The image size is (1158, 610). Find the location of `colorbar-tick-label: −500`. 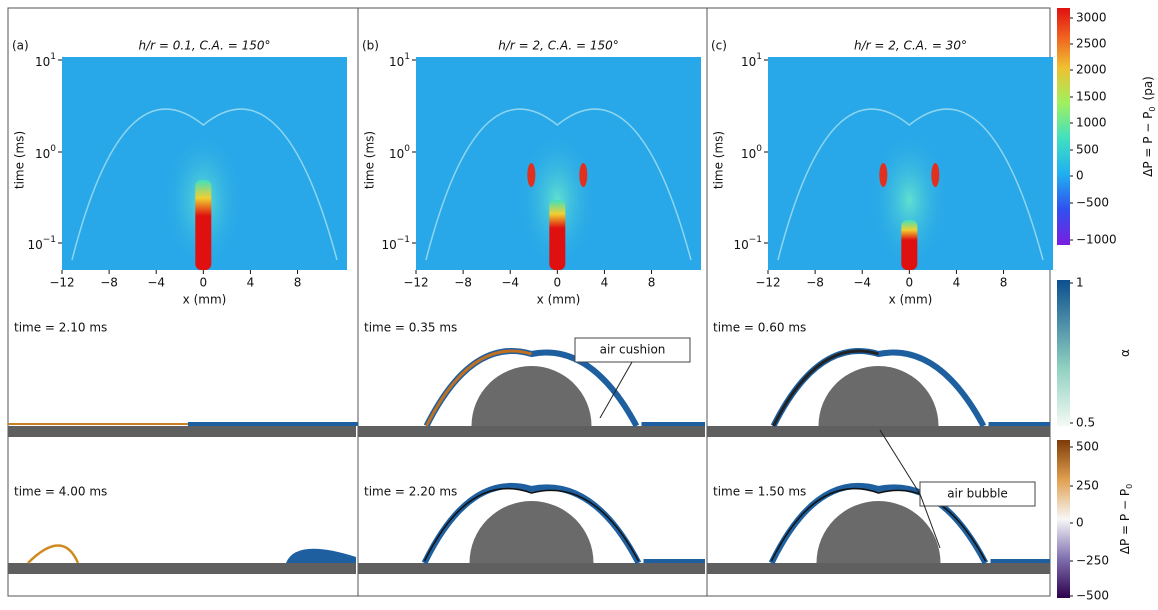

colorbar-tick-label: −500 is located at coordinates (1092, 203).